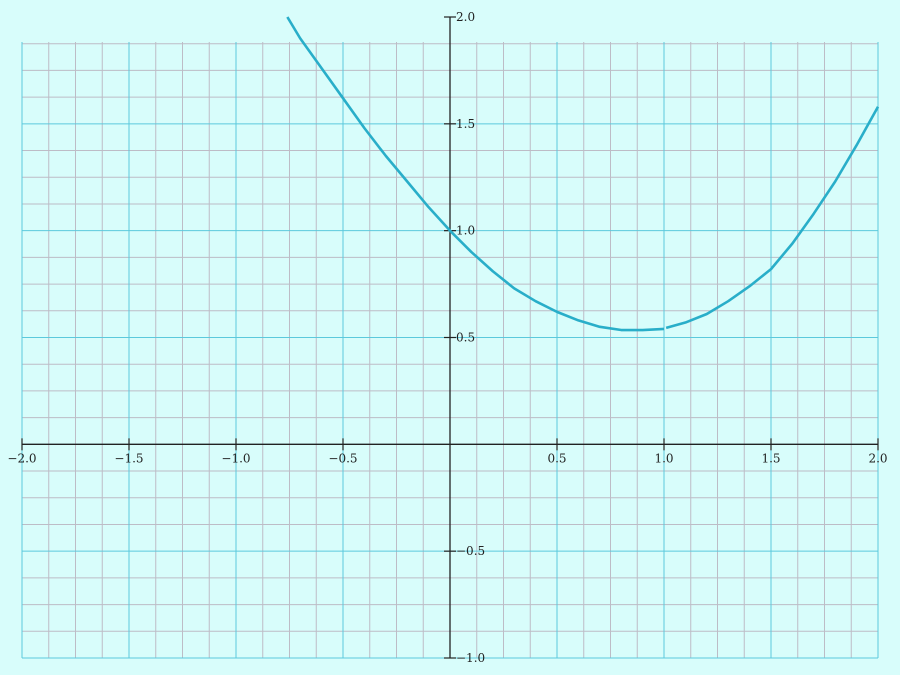 This screenshot has height=675, width=900. What do you see at coordinates (556, 458) in the screenshot?
I see `x-tick-label: 0.5` at bounding box center [556, 458].